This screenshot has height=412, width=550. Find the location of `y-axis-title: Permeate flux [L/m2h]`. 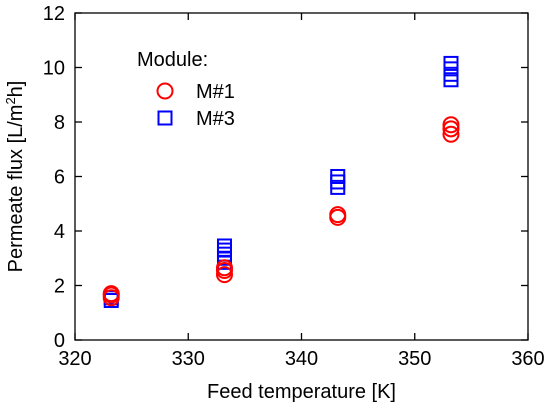

y-axis-title: Permeate flux [L/m2h] is located at coordinates (15, 177).